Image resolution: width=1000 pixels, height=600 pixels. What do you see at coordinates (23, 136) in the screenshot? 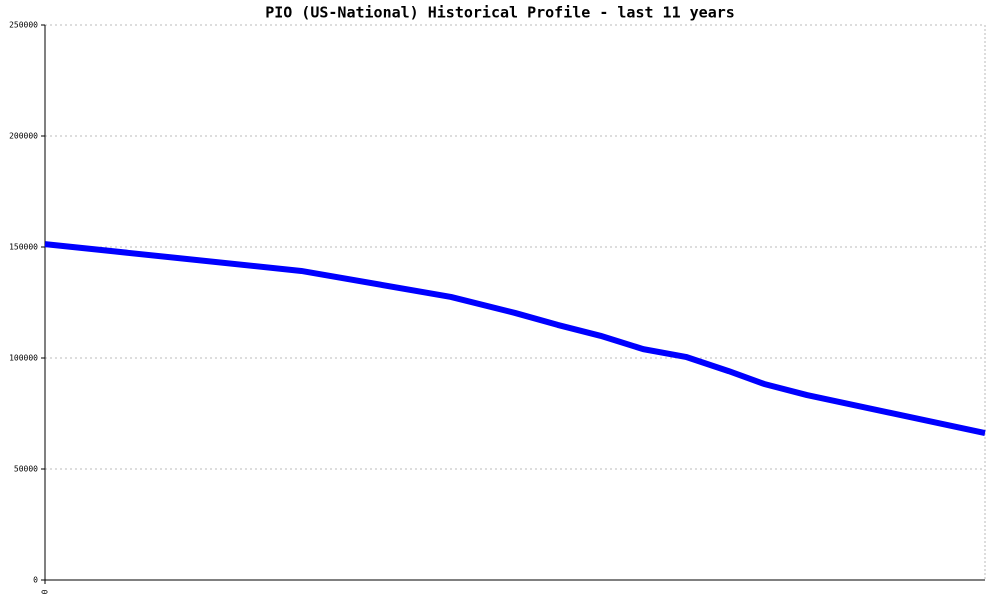
I see `y-tick-label: 200000` at bounding box center [23, 136].